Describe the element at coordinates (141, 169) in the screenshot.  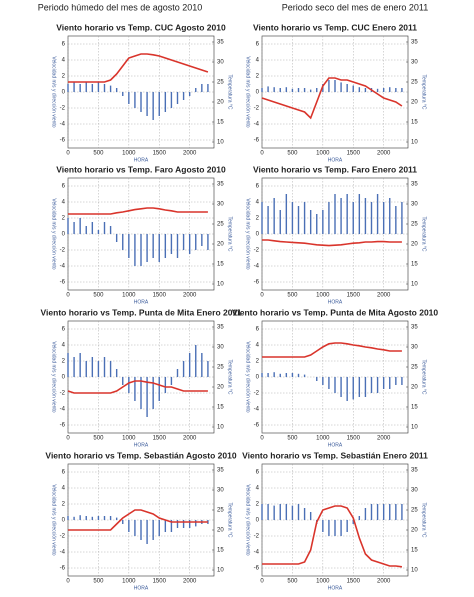
I see `panel-title: Viento horario vs Temp. Faro Agosto 2010` at that location.